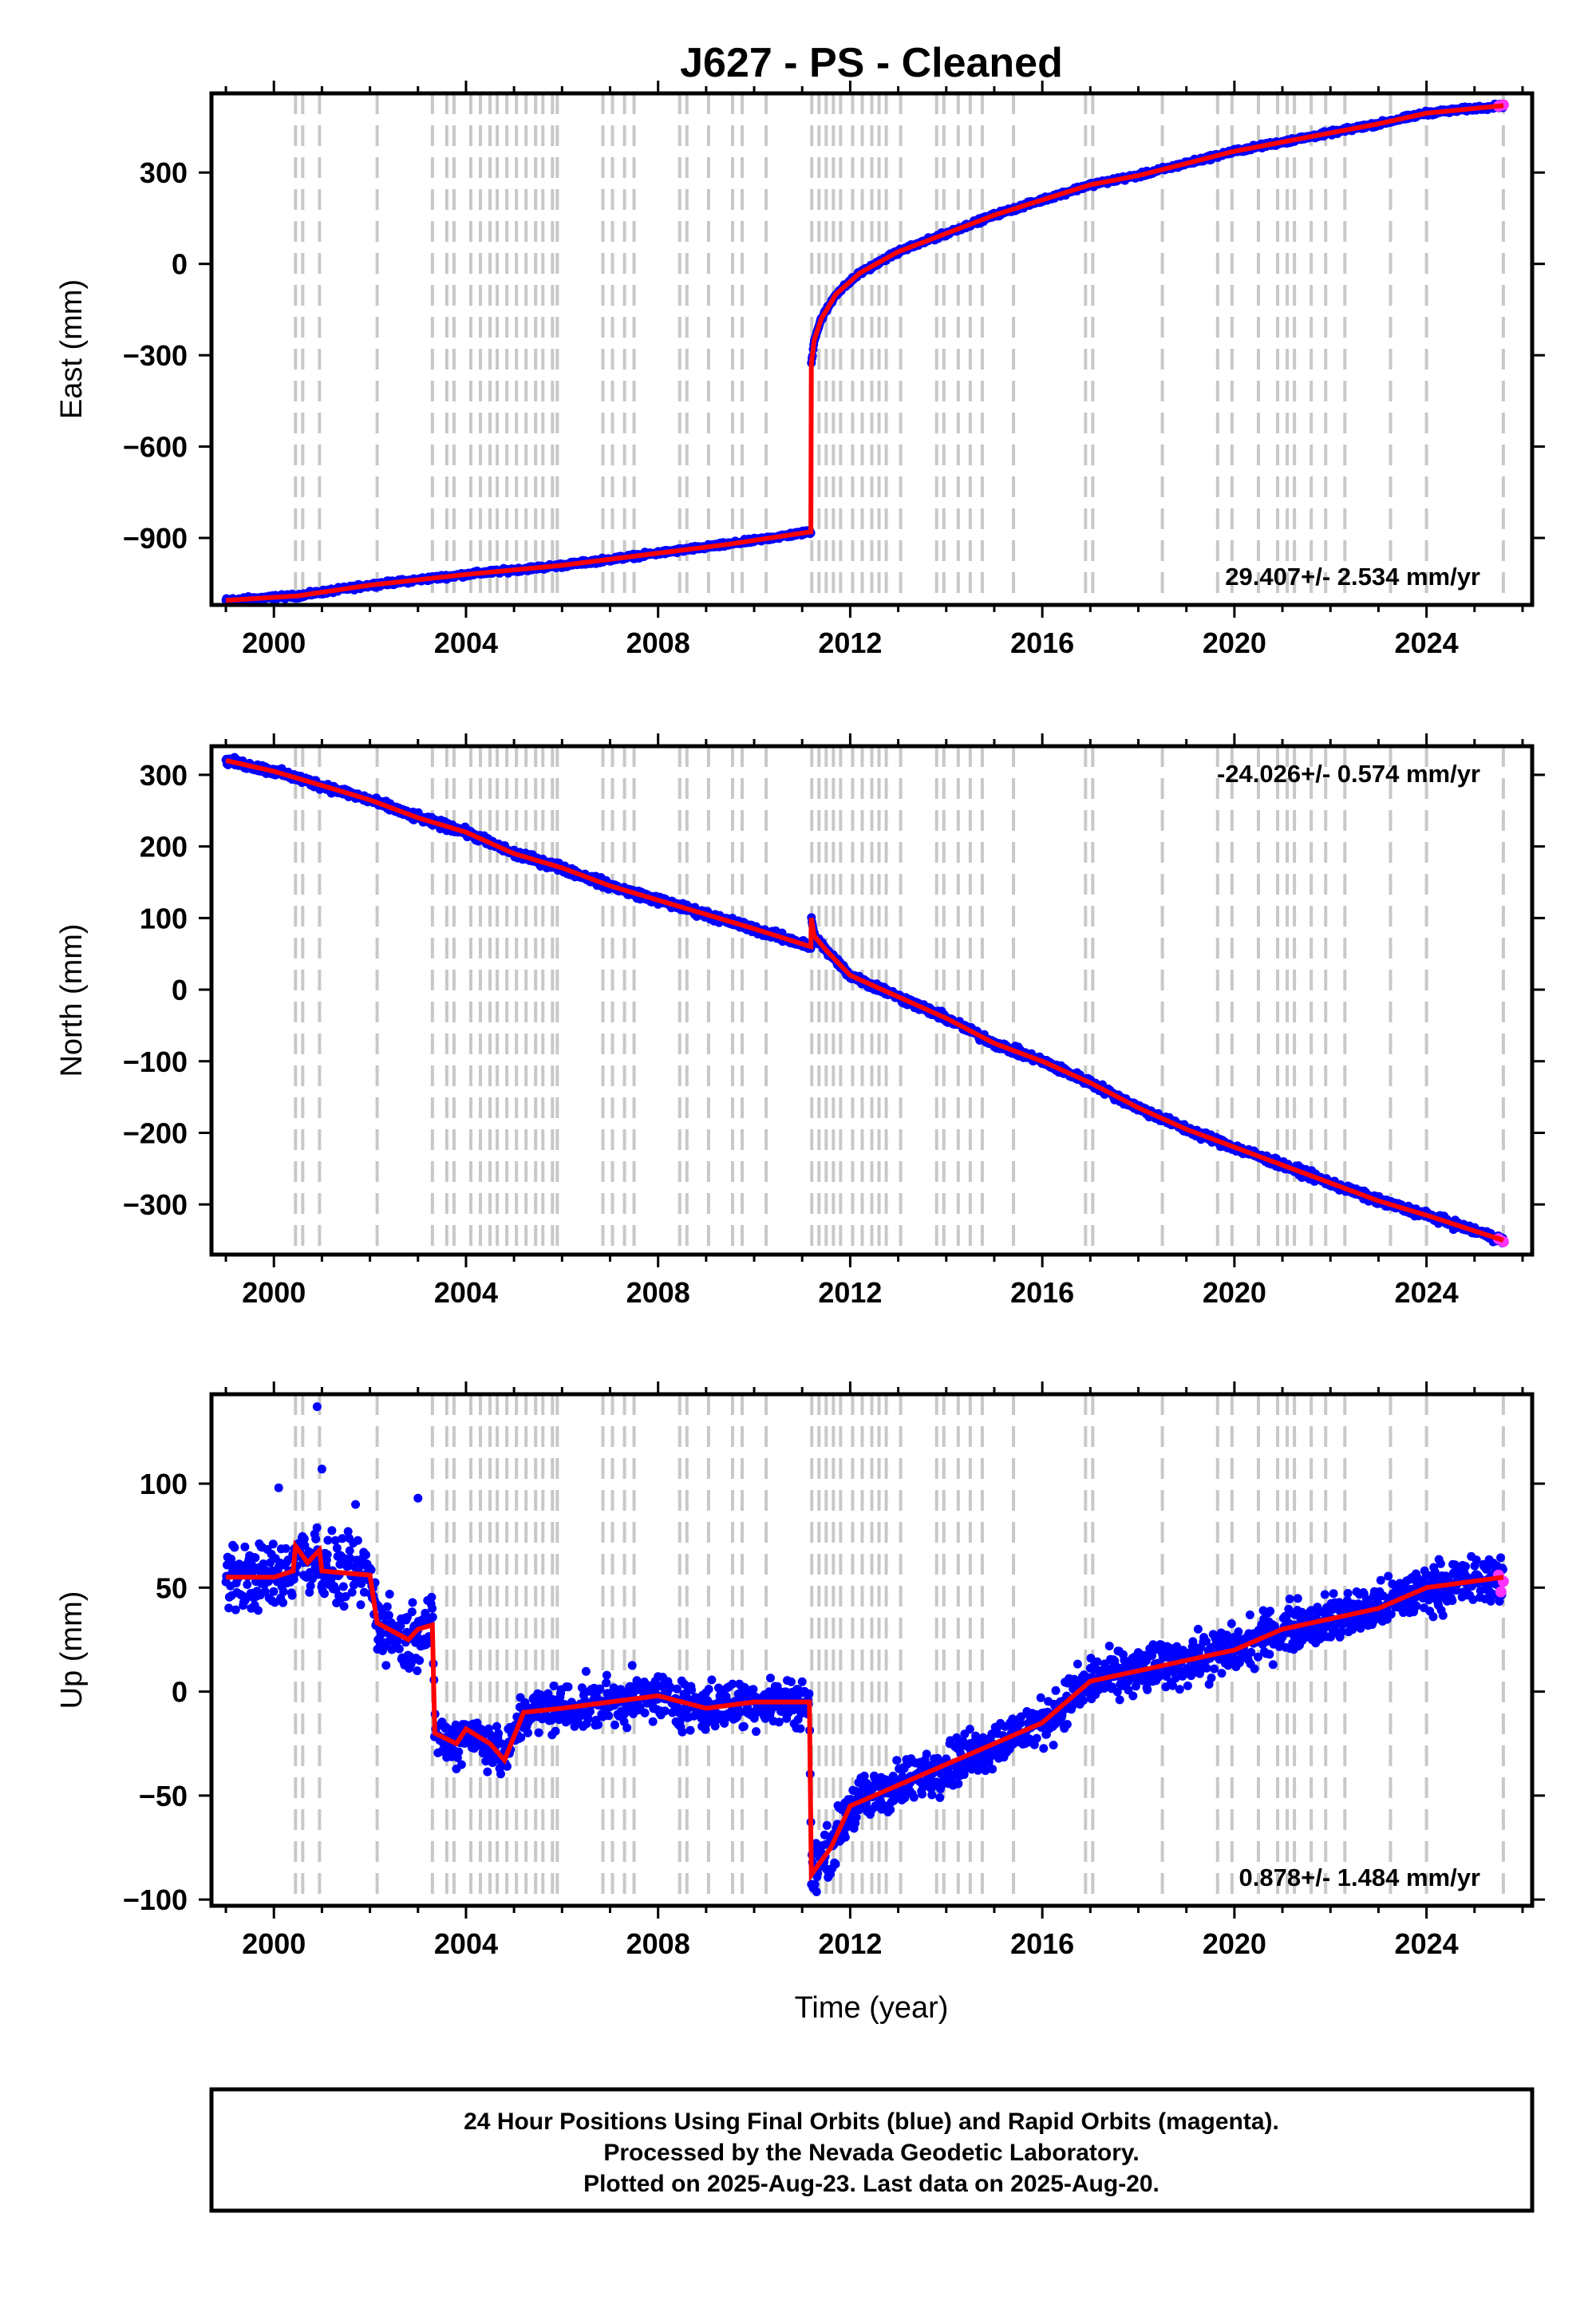  What do you see at coordinates (72, 349) in the screenshot?
I see `east-y-axis-label: East (mm)` at bounding box center [72, 349].